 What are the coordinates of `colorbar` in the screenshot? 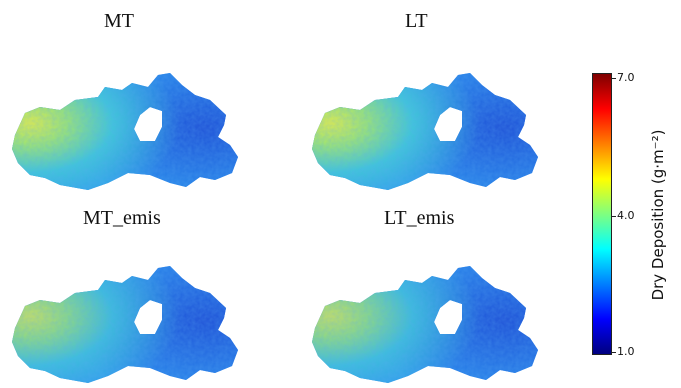 It's located at (602, 214).